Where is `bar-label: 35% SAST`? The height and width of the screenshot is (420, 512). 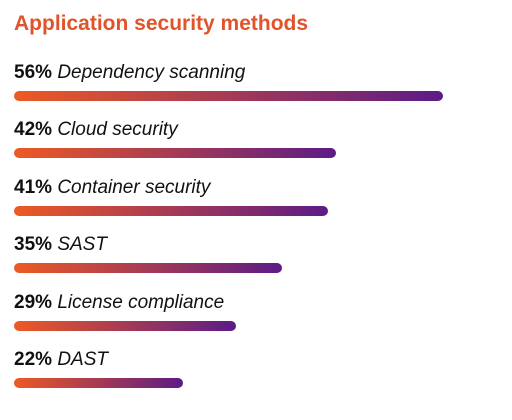 bar-label: 35% SAST is located at coordinates (60, 245).